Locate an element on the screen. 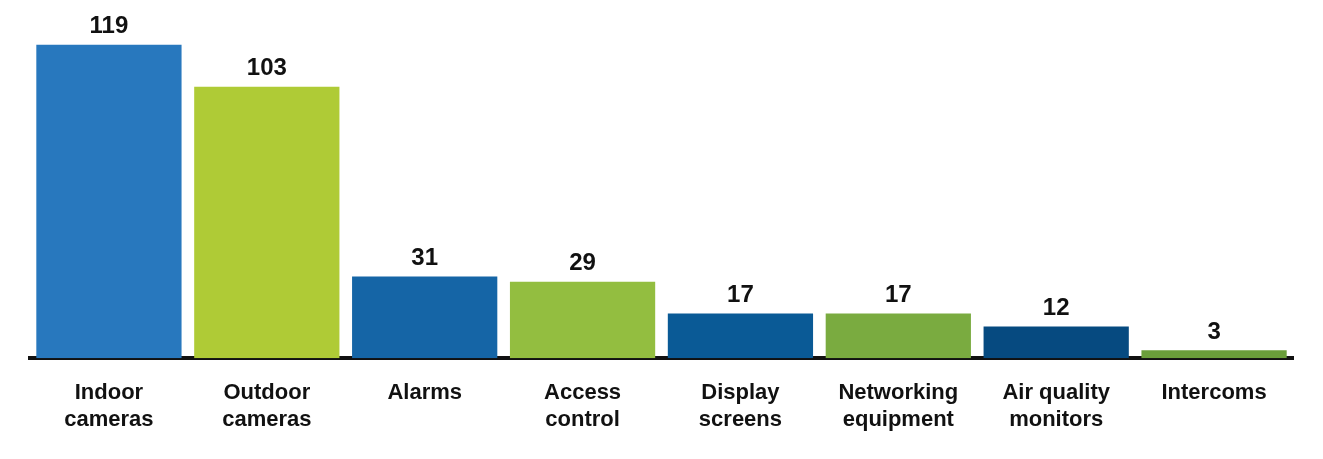 Image resolution: width=1323 pixels, height=459 pixels. data-label: 103 is located at coordinates (266, 67).